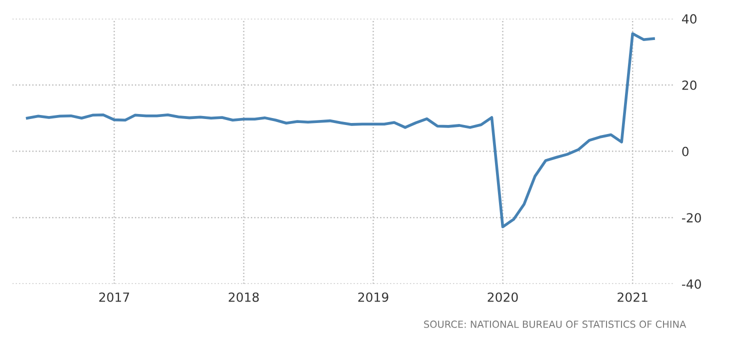 The width and height of the screenshot is (730, 340). What do you see at coordinates (689, 19) in the screenshot?
I see `y-tick-label: 40` at bounding box center [689, 19].